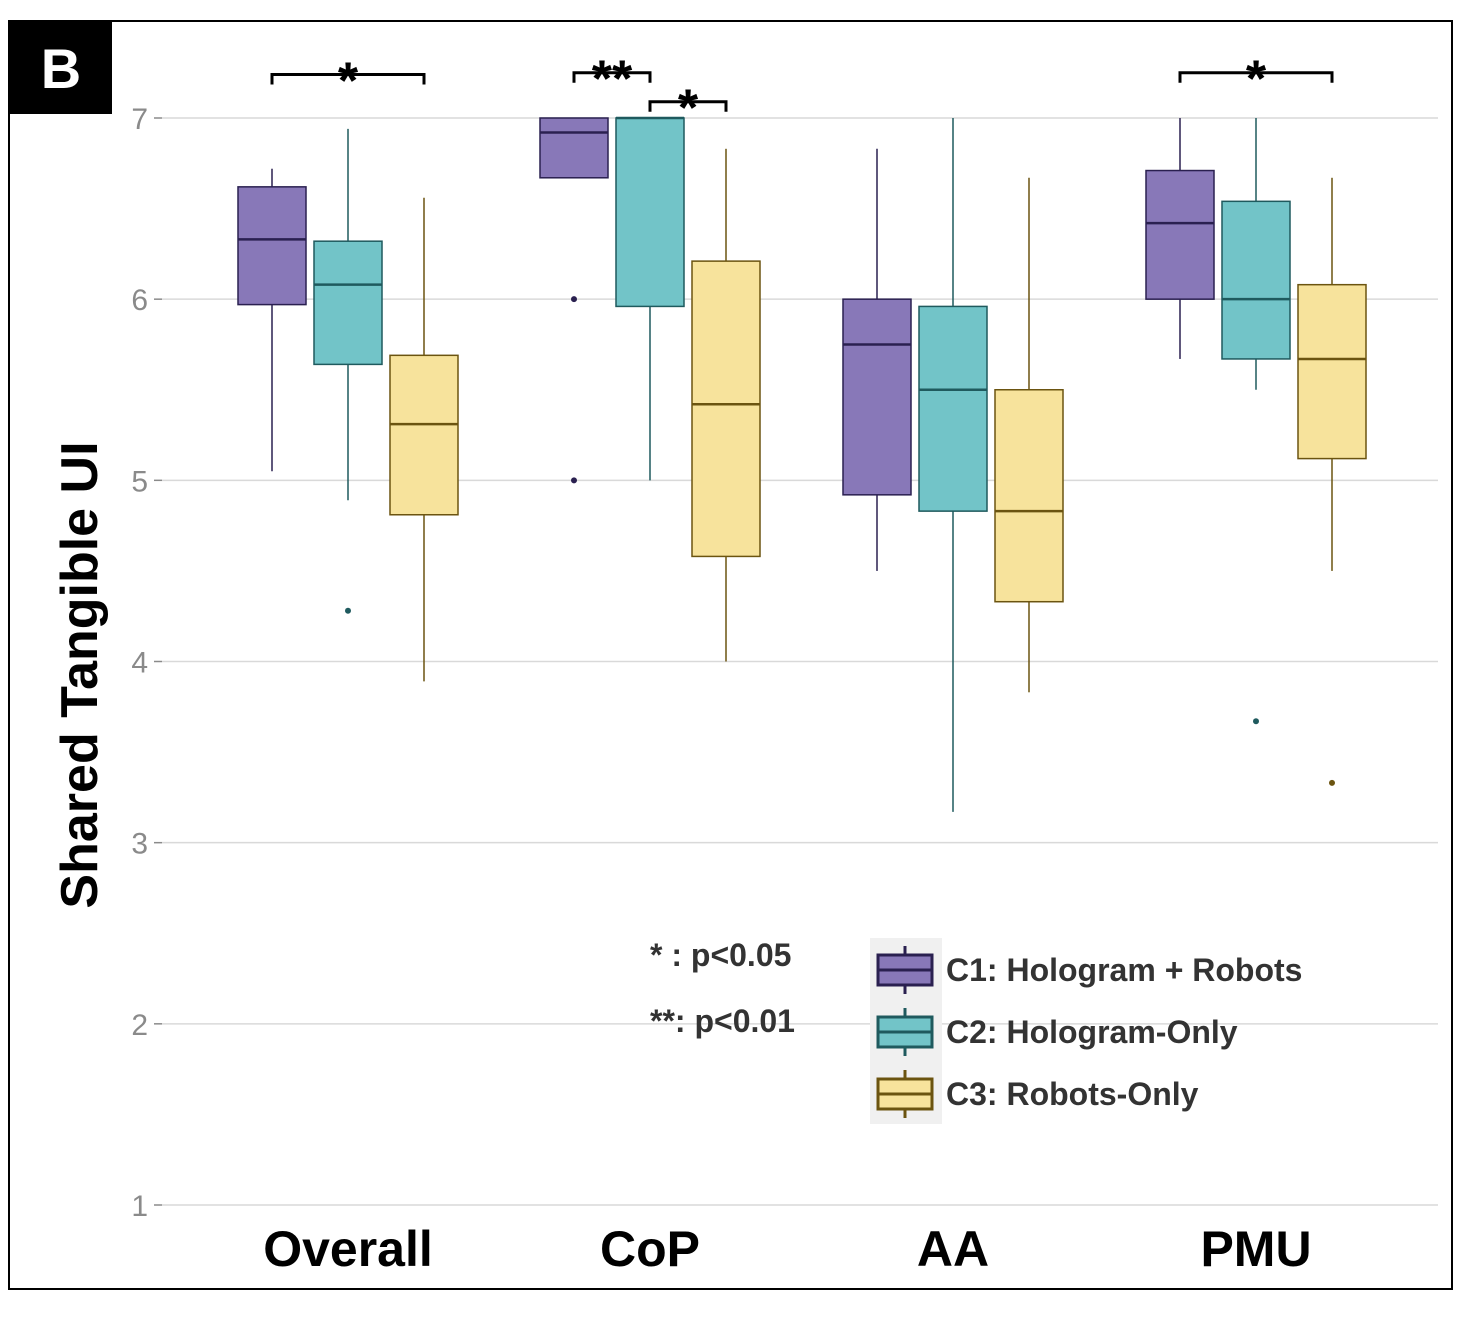  Describe the element at coordinates (1255, 1249) in the screenshot. I see `x-category-label-pmu: PMU` at that location.